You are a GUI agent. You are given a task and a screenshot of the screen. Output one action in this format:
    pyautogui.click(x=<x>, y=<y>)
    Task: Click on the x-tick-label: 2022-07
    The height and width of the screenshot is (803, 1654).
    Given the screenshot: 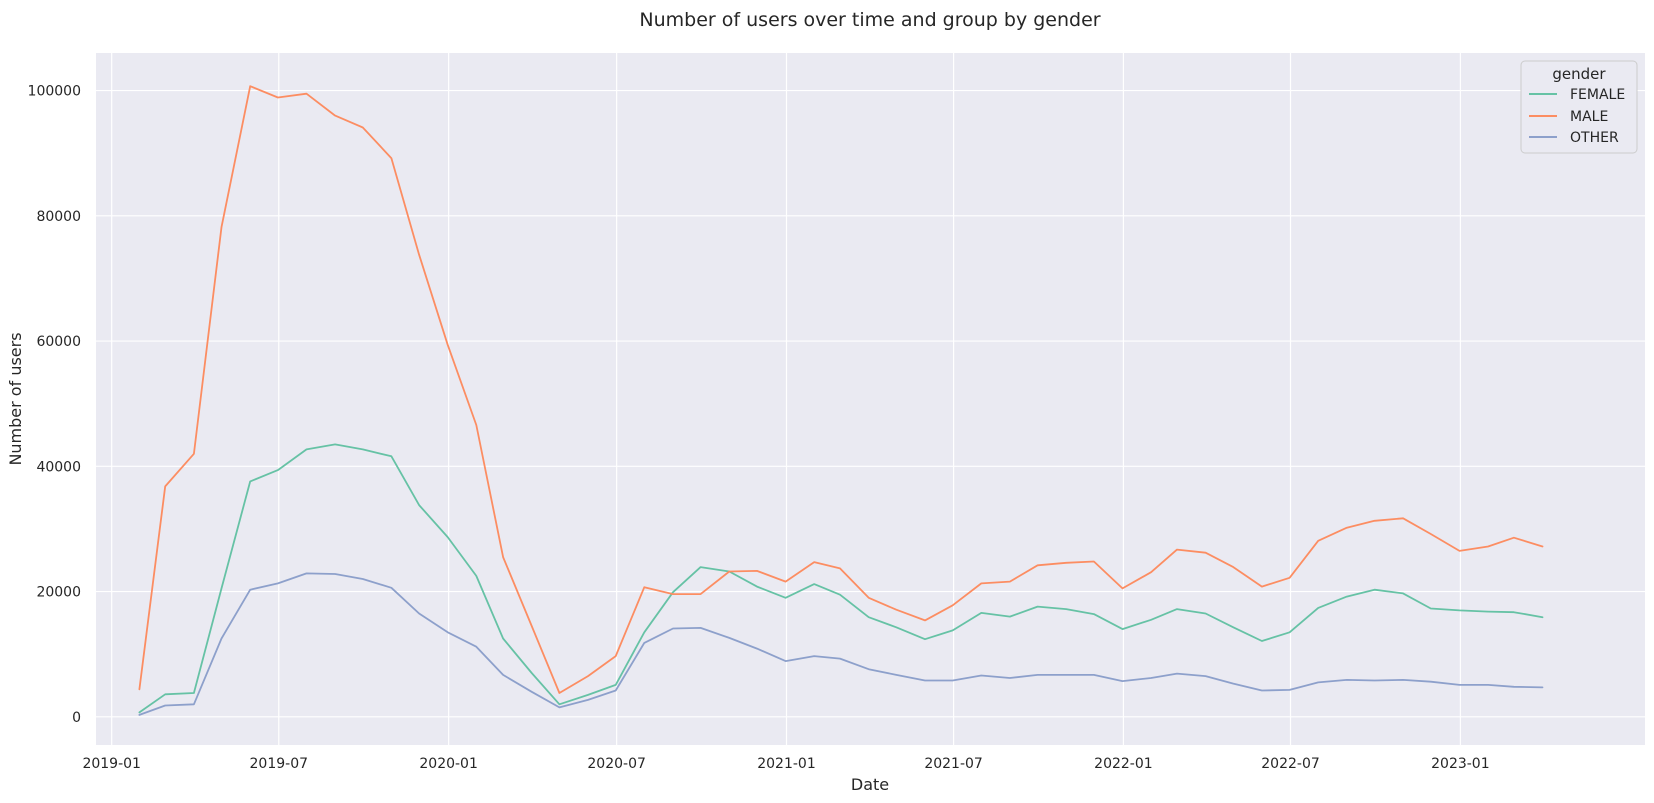 What is the action you would take?
    pyautogui.click(x=1290, y=764)
    